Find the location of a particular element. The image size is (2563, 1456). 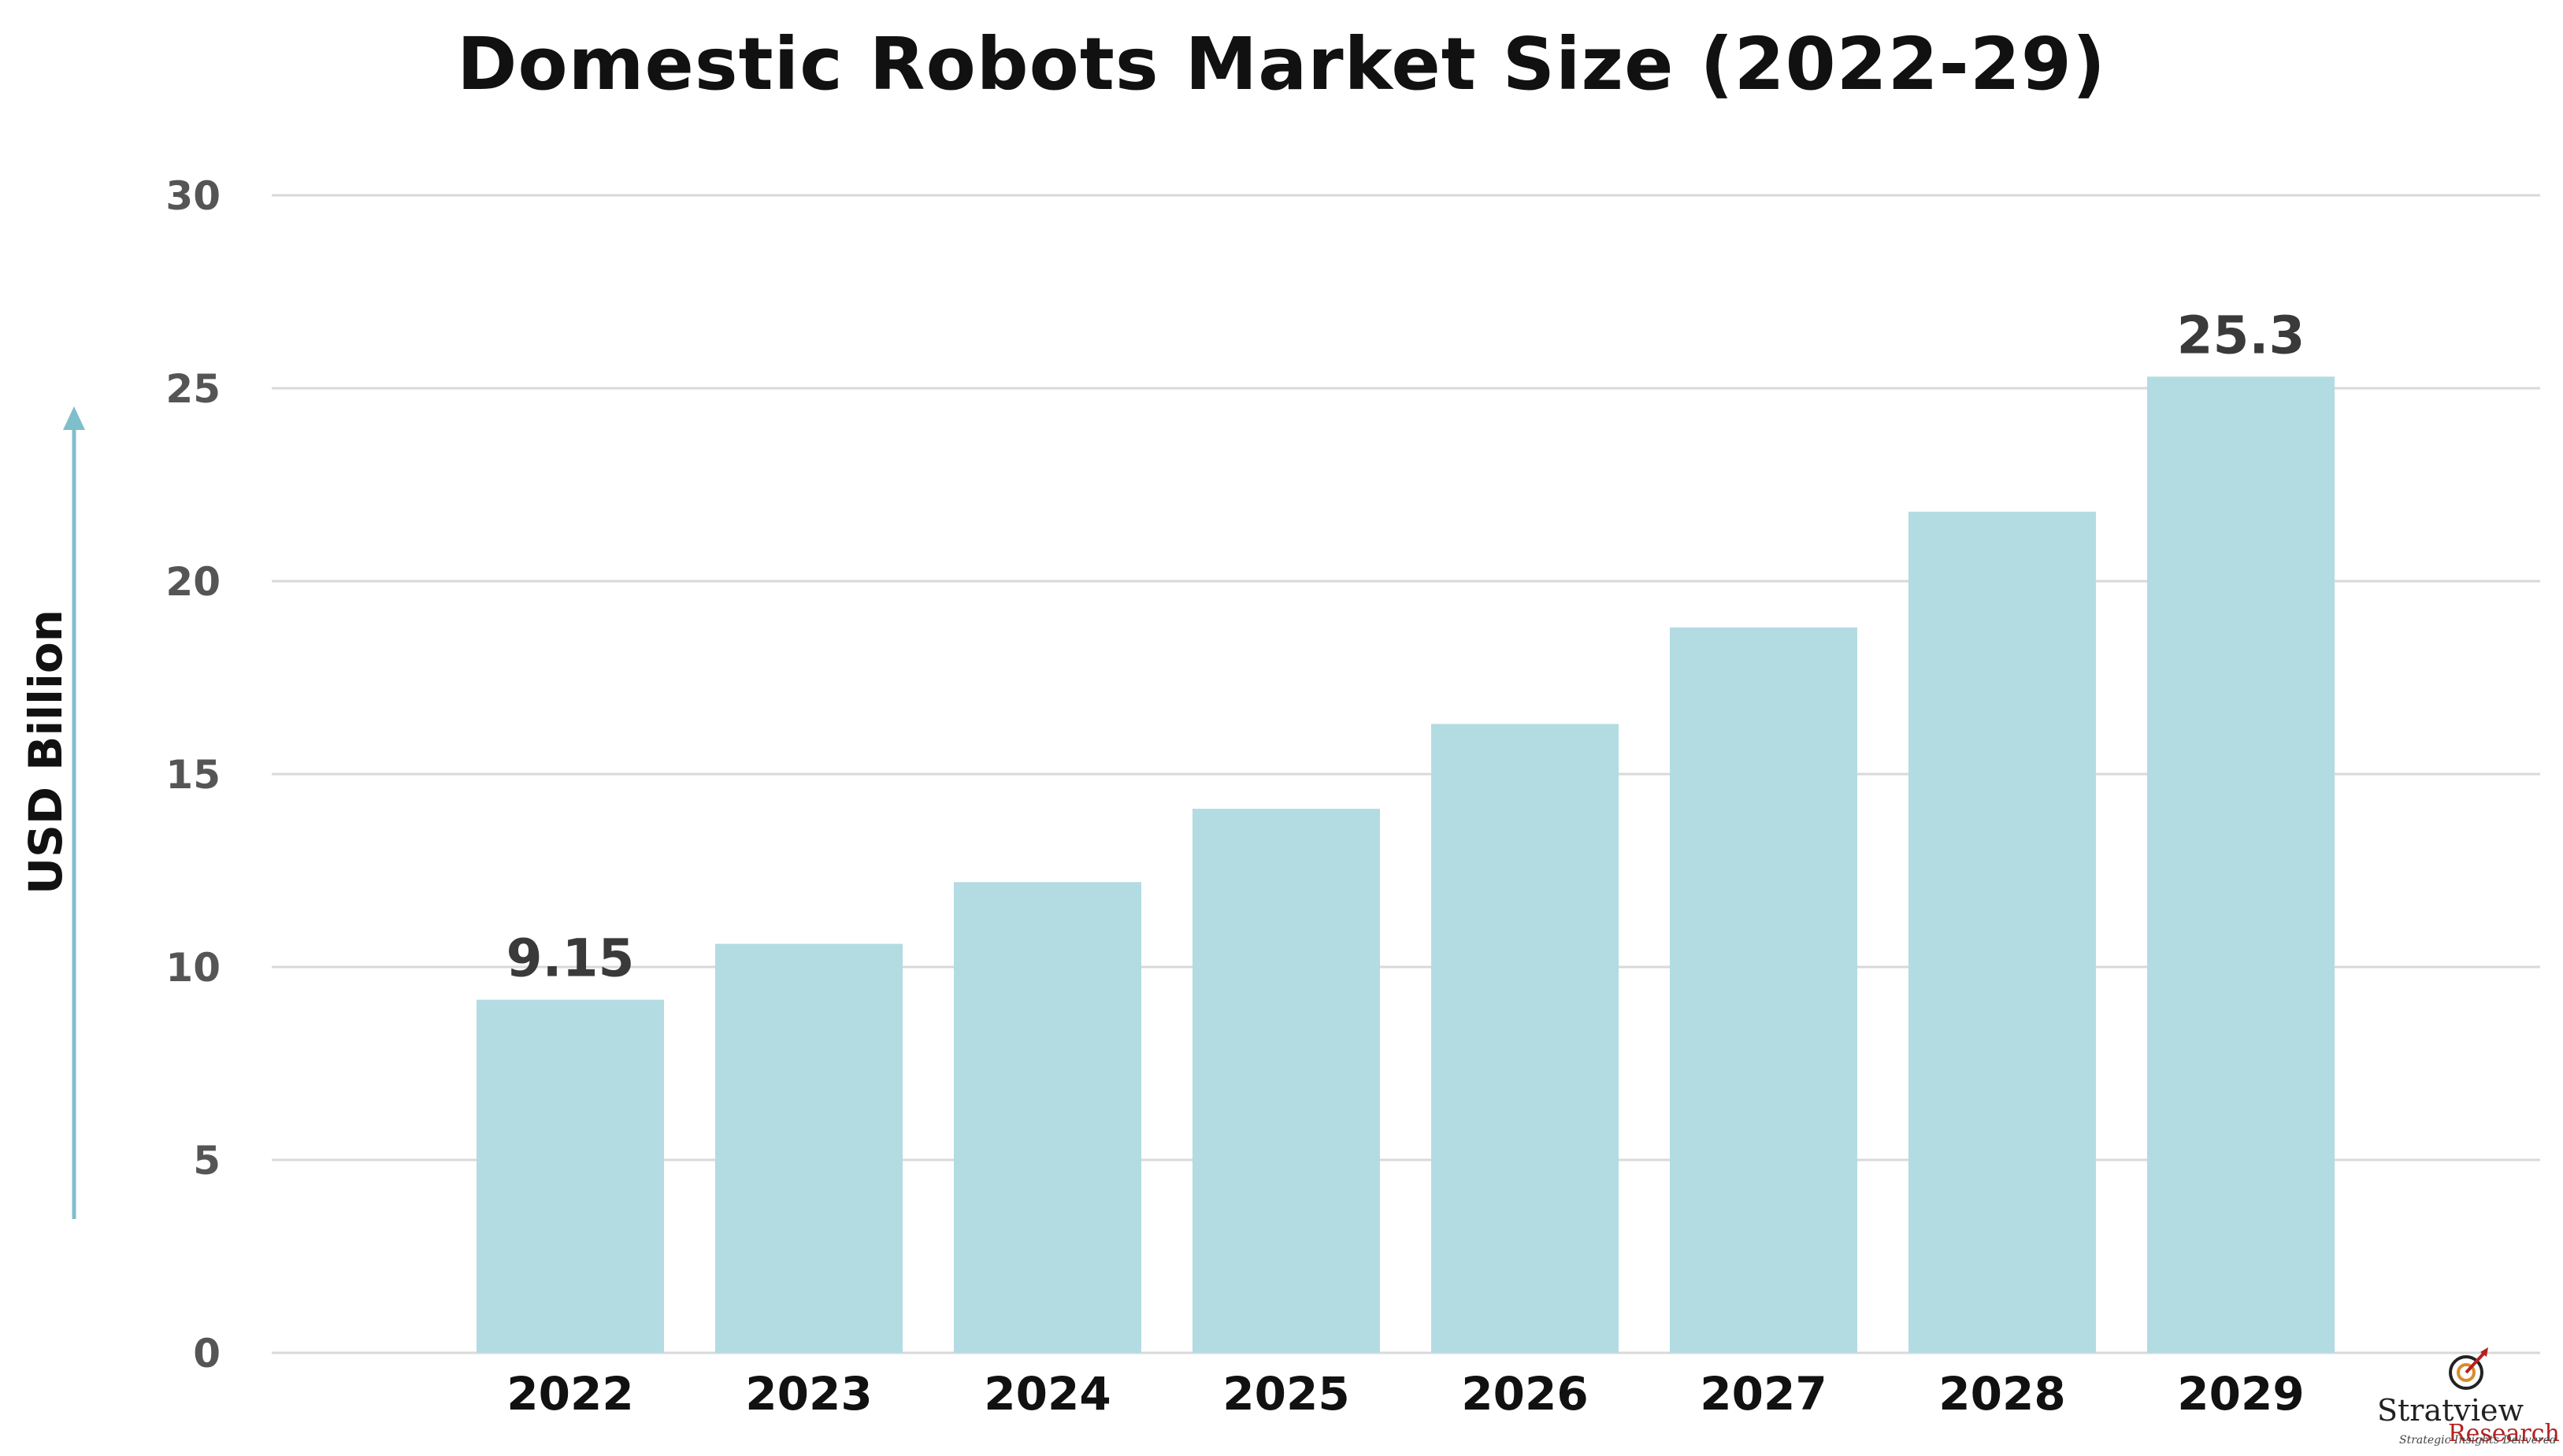

bar-2025 is located at coordinates (1286, 1081).